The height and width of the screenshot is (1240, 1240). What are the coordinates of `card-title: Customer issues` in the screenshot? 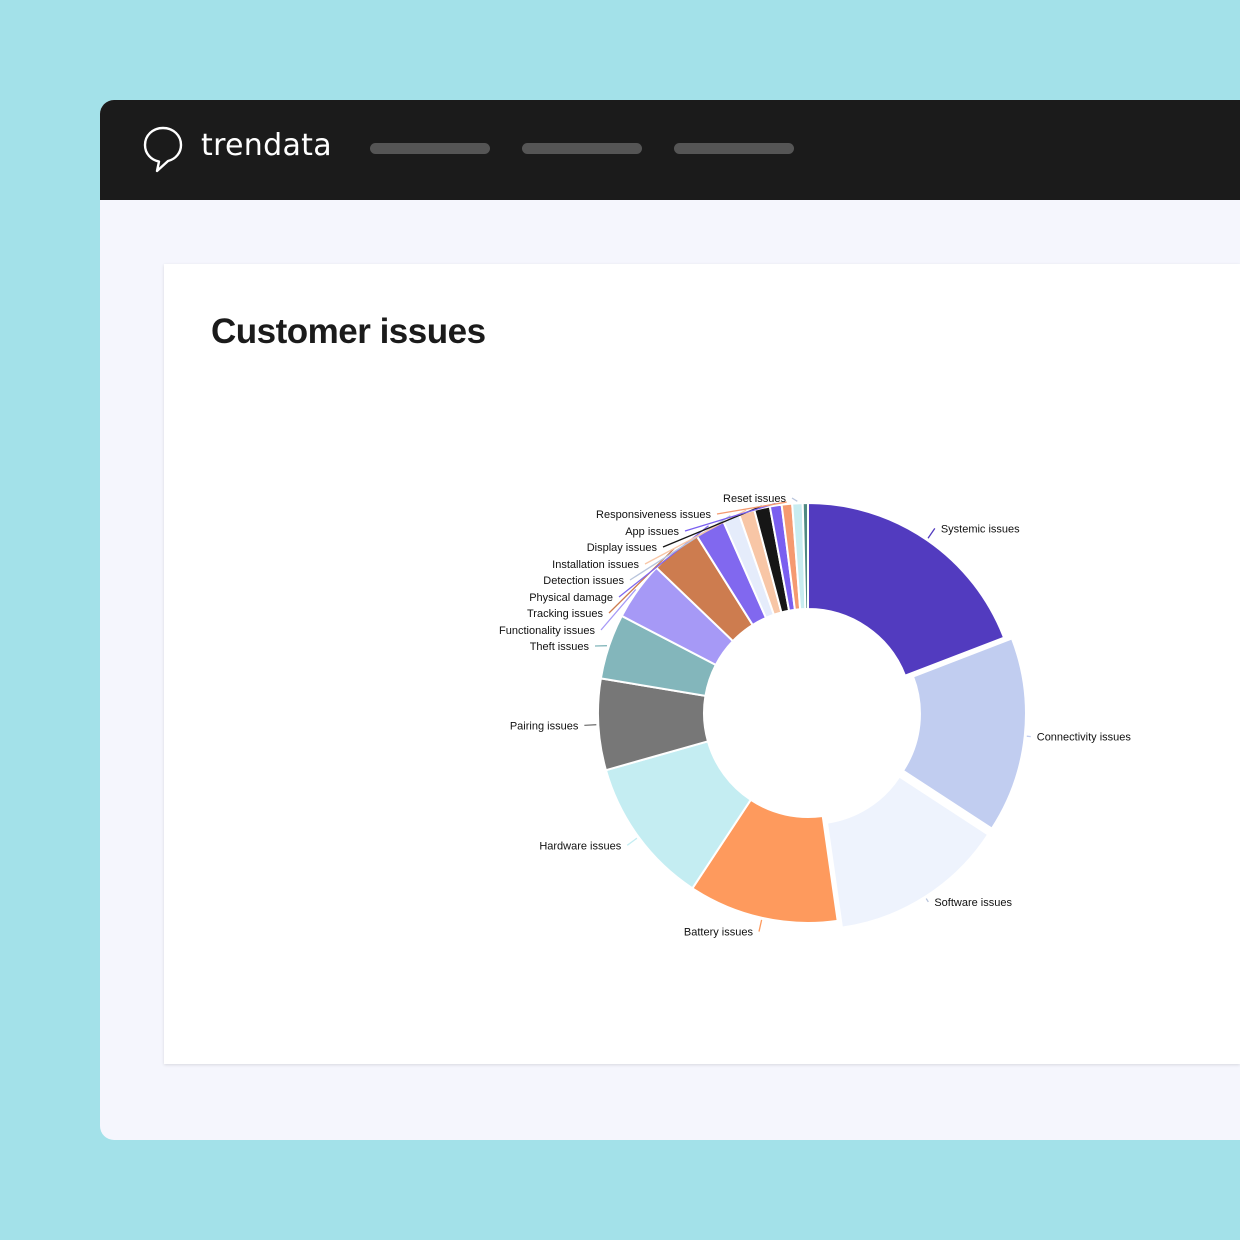 It's located at (348, 331).